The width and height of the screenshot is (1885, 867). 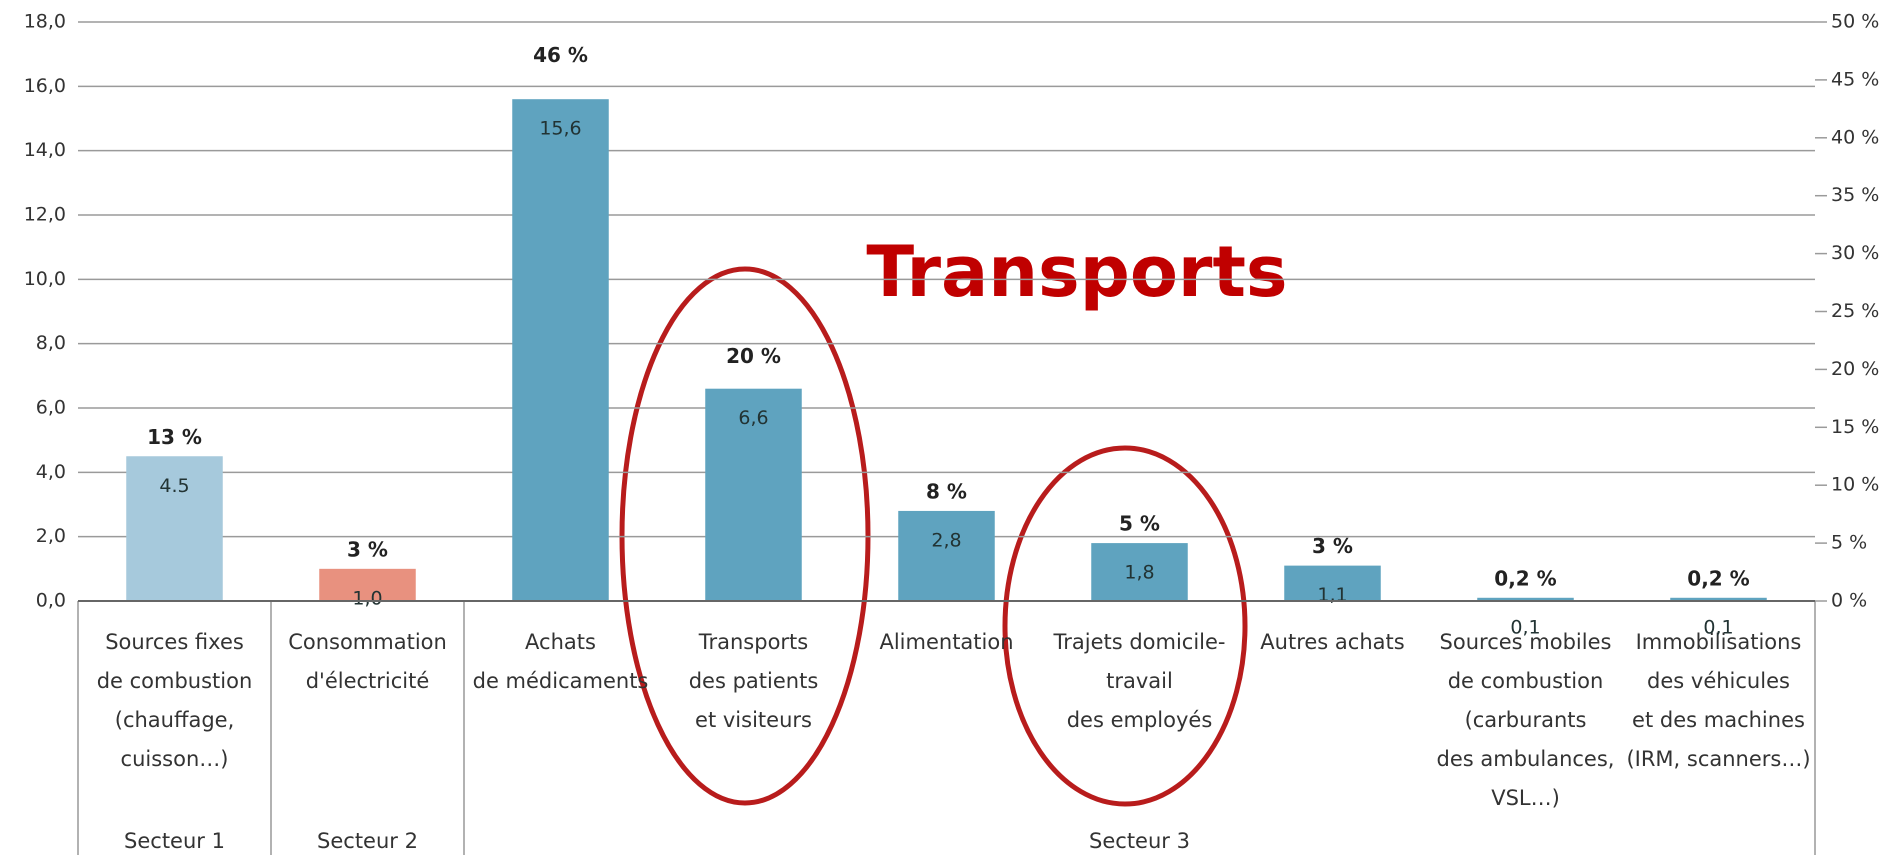 I want to click on x-tick-label: Autres achats, so click(x=1332, y=642).